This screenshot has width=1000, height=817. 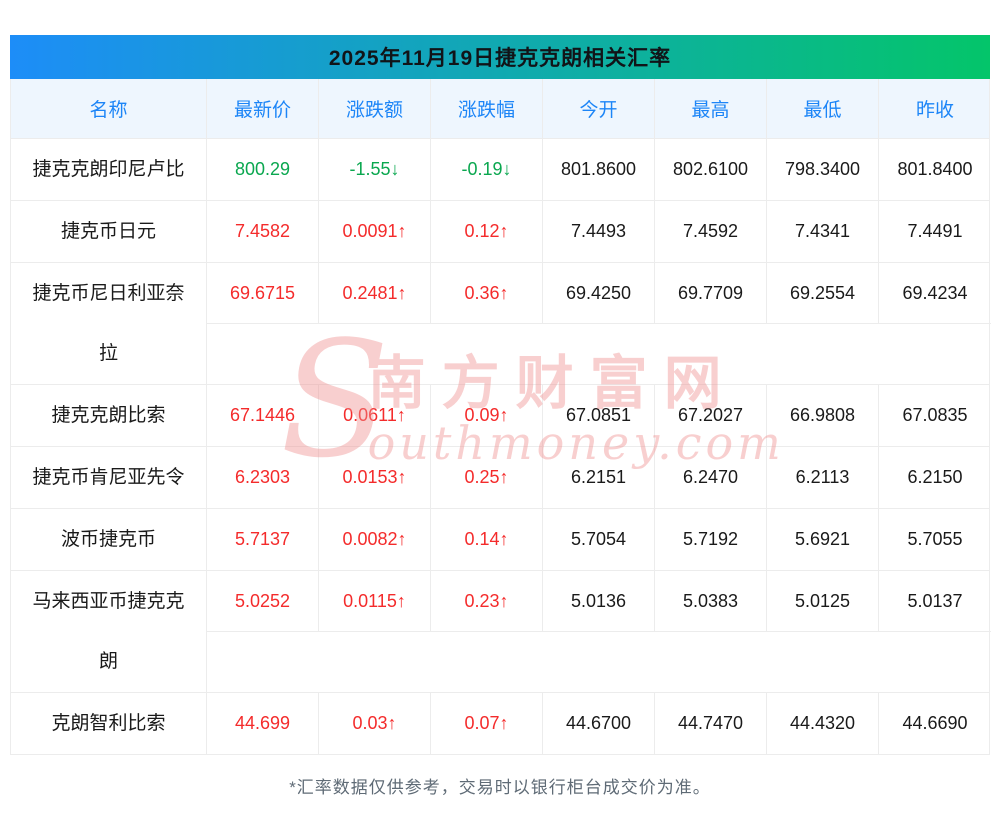 What do you see at coordinates (487, 539) in the screenshot?
I see `change-percent: 0.14↑` at bounding box center [487, 539].